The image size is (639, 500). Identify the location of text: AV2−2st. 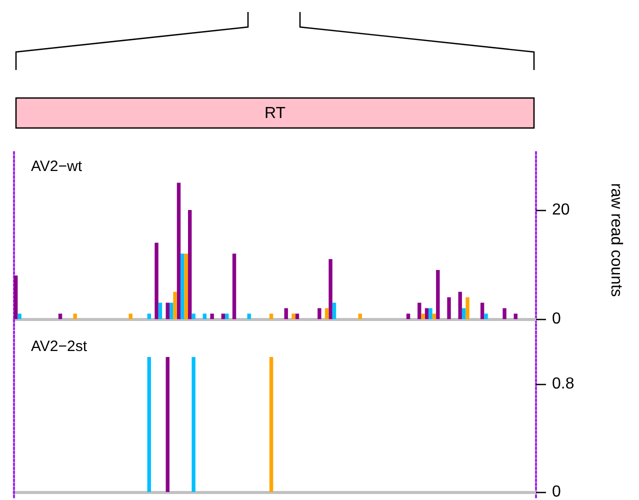
(59, 346).